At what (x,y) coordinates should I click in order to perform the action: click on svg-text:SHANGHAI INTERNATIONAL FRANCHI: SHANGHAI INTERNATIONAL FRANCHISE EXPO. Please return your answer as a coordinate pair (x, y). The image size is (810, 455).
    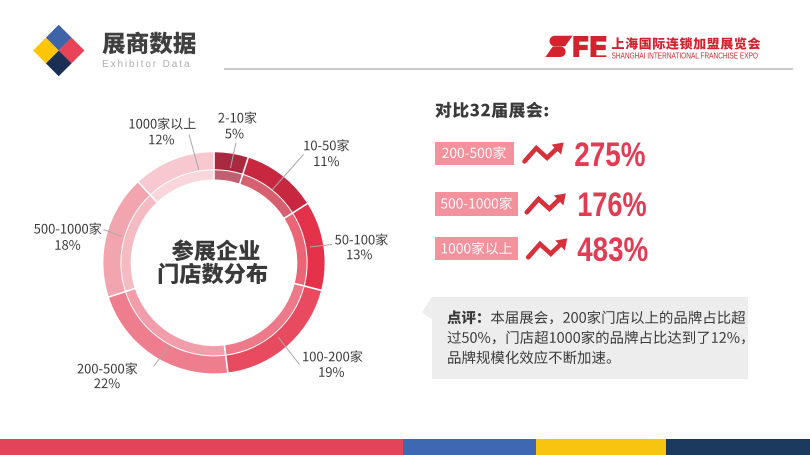
    Looking at the image, I should click on (685, 55).